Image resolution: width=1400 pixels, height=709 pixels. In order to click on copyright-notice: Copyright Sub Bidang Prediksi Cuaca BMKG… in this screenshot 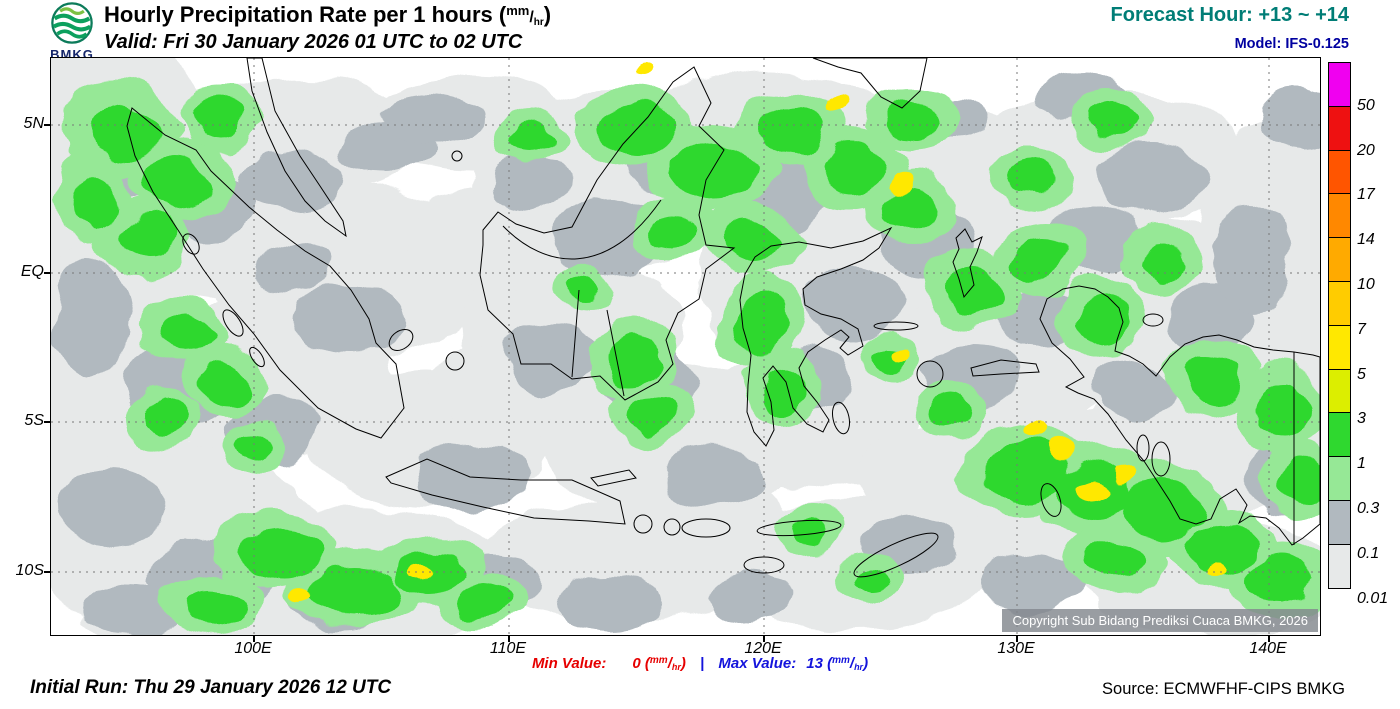, I will do `click(1160, 620)`.